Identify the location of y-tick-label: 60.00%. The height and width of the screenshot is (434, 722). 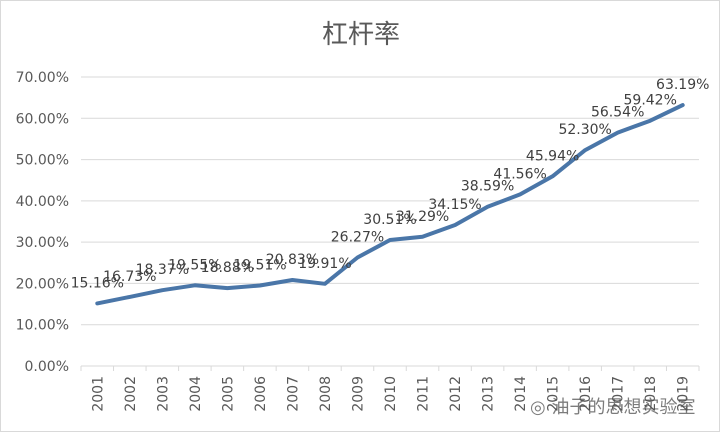
(42, 119).